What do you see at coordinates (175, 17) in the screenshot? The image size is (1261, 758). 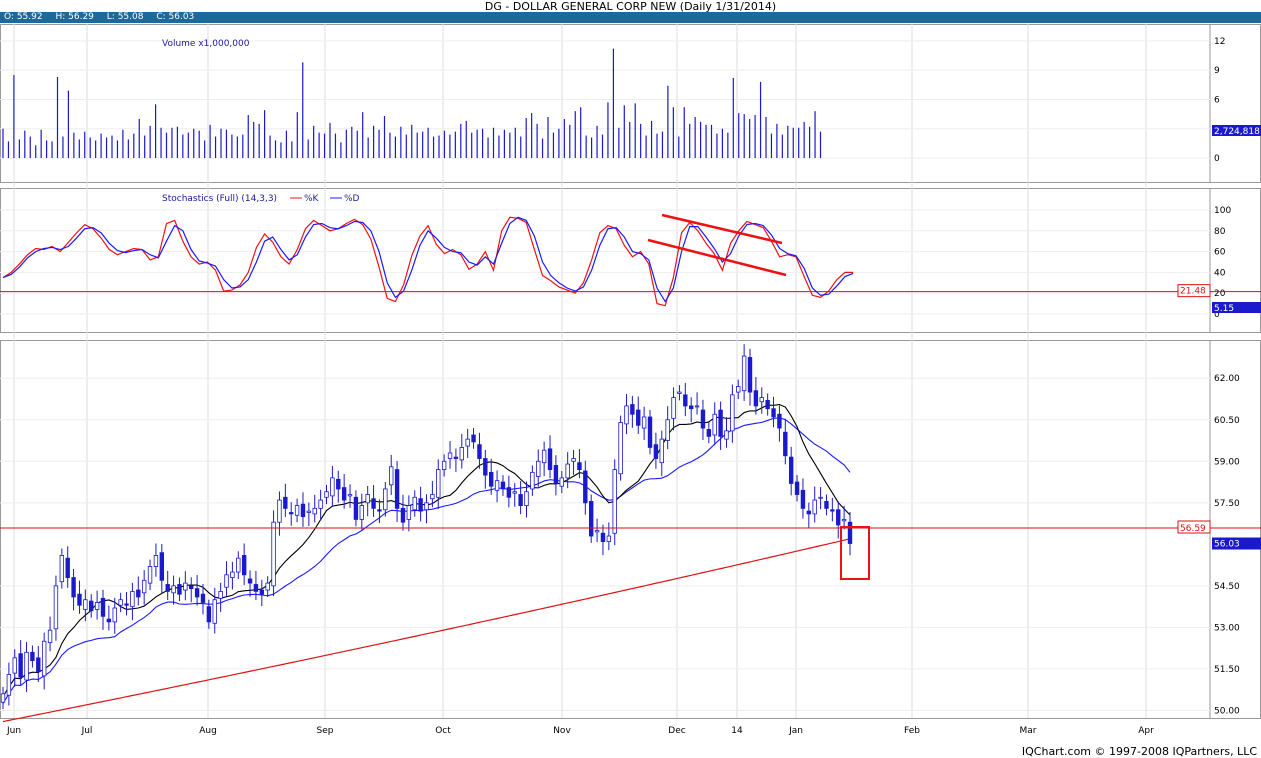 I see `close-value: C: 56.03` at bounding box center [175, 17].